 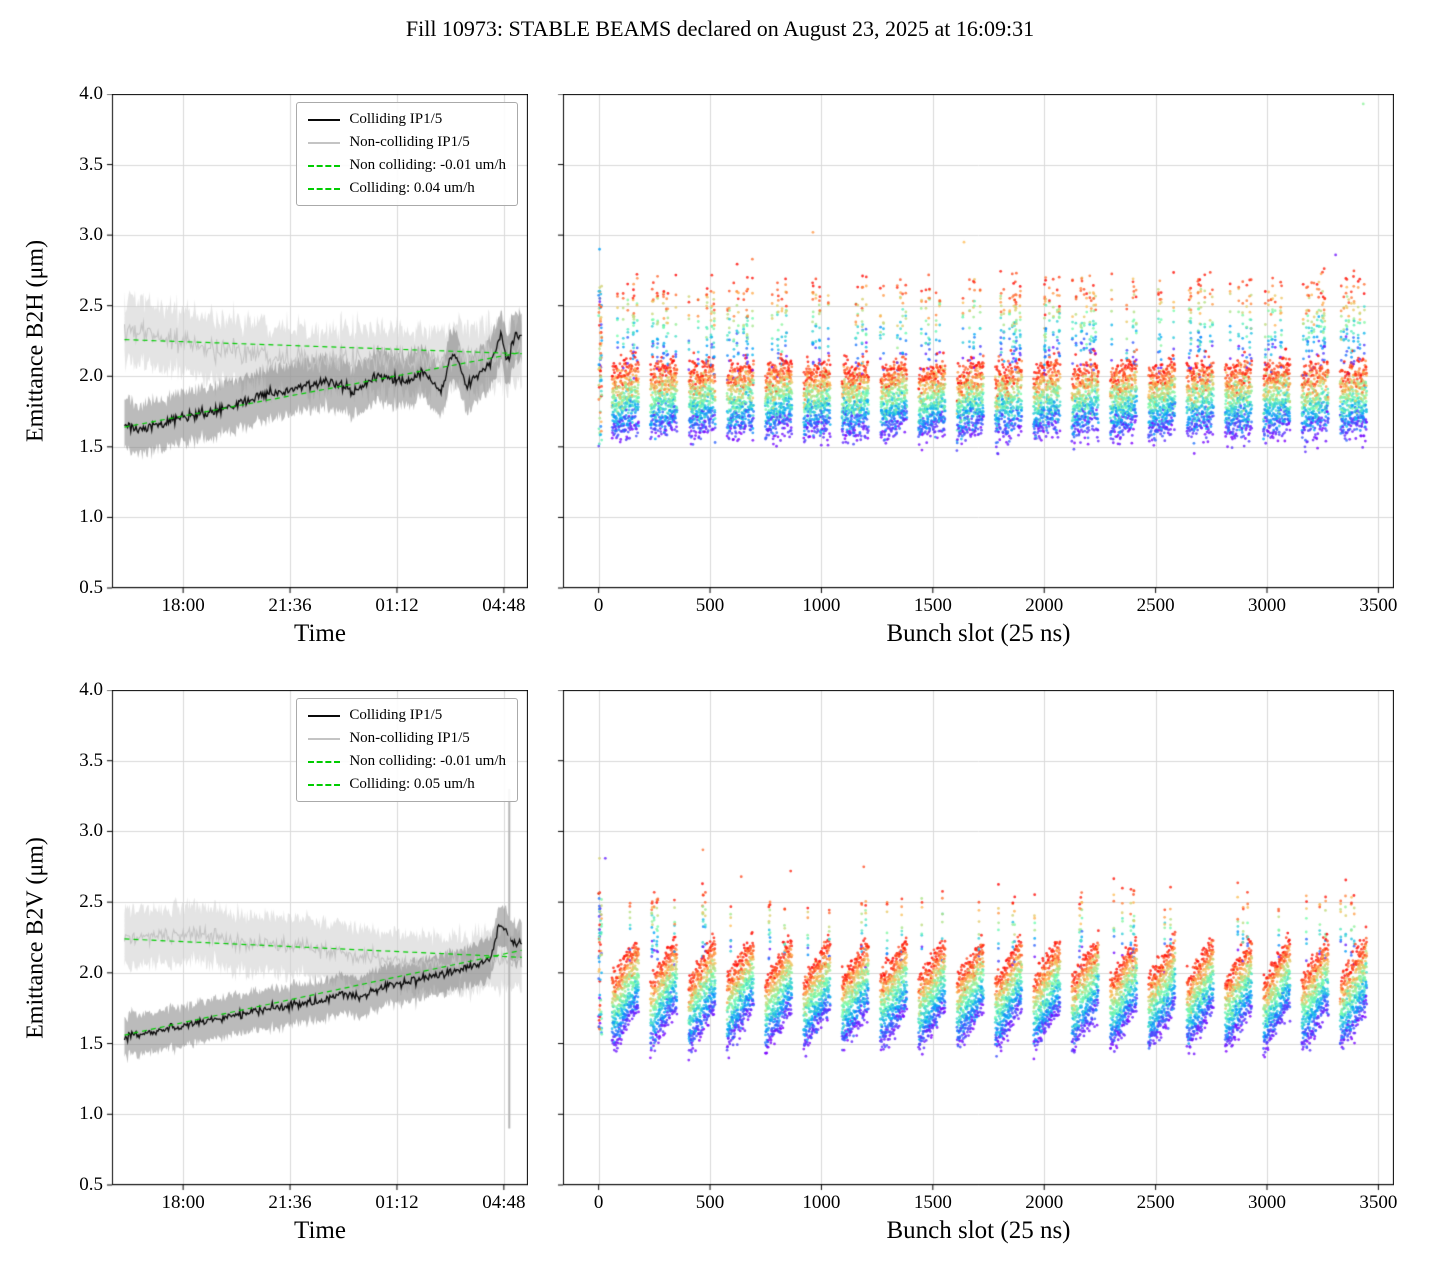 I want to click on legend-entry: Colliding: 0.05 um/h, so click(x=407, y=784).